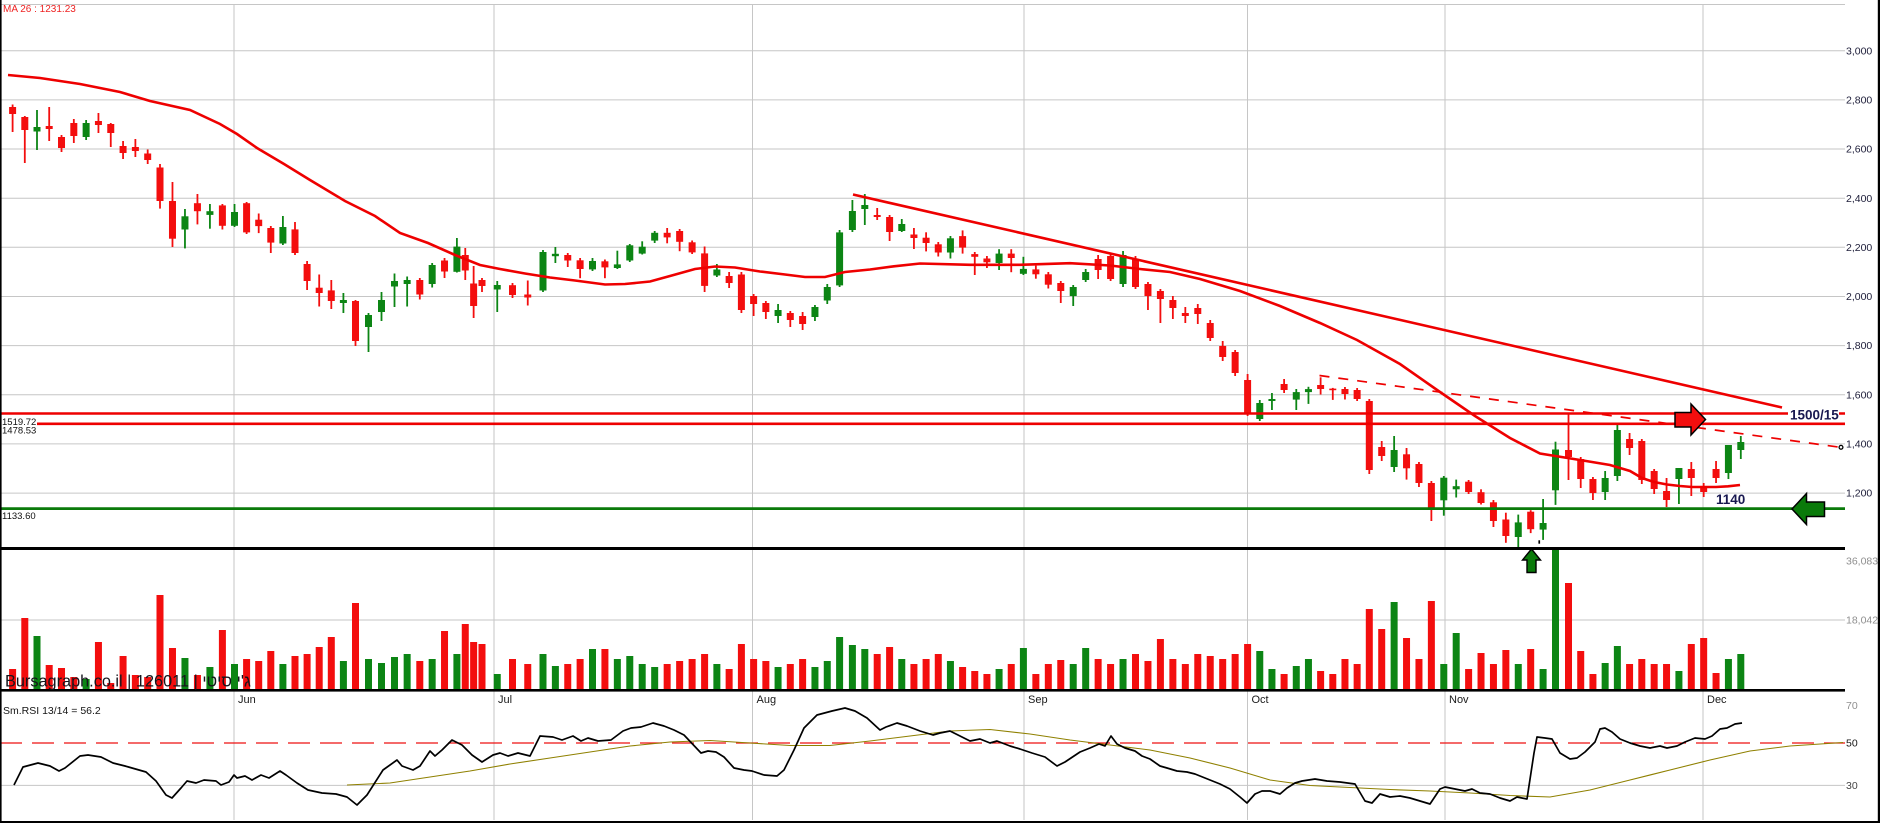 The height and width of the screenshot is (823, 1880). Describe the element at coordinates (1859, 248) in the screenshot. I see `svg-text: 2,200` at that location.